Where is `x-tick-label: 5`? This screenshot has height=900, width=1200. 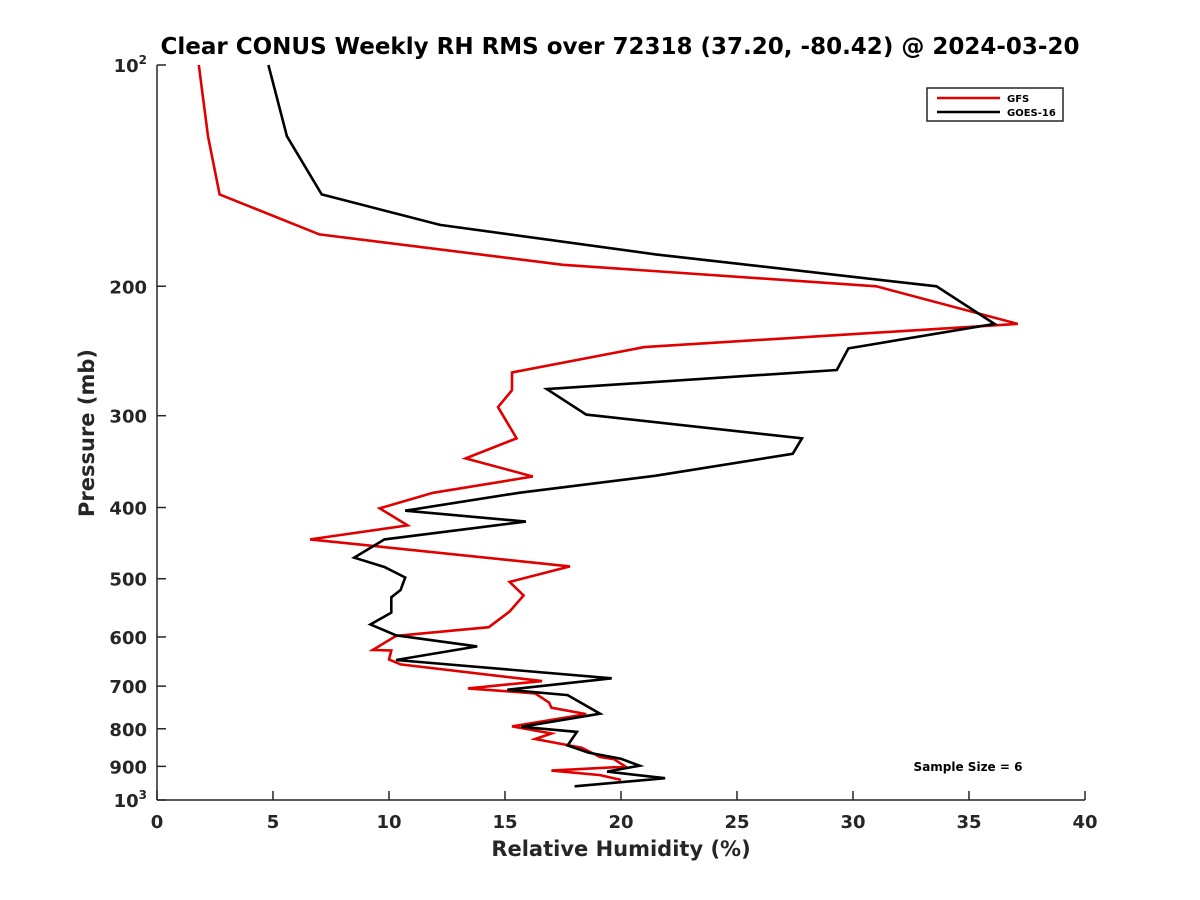
x-tick-label: 5 is located at coordinates (273, 822).